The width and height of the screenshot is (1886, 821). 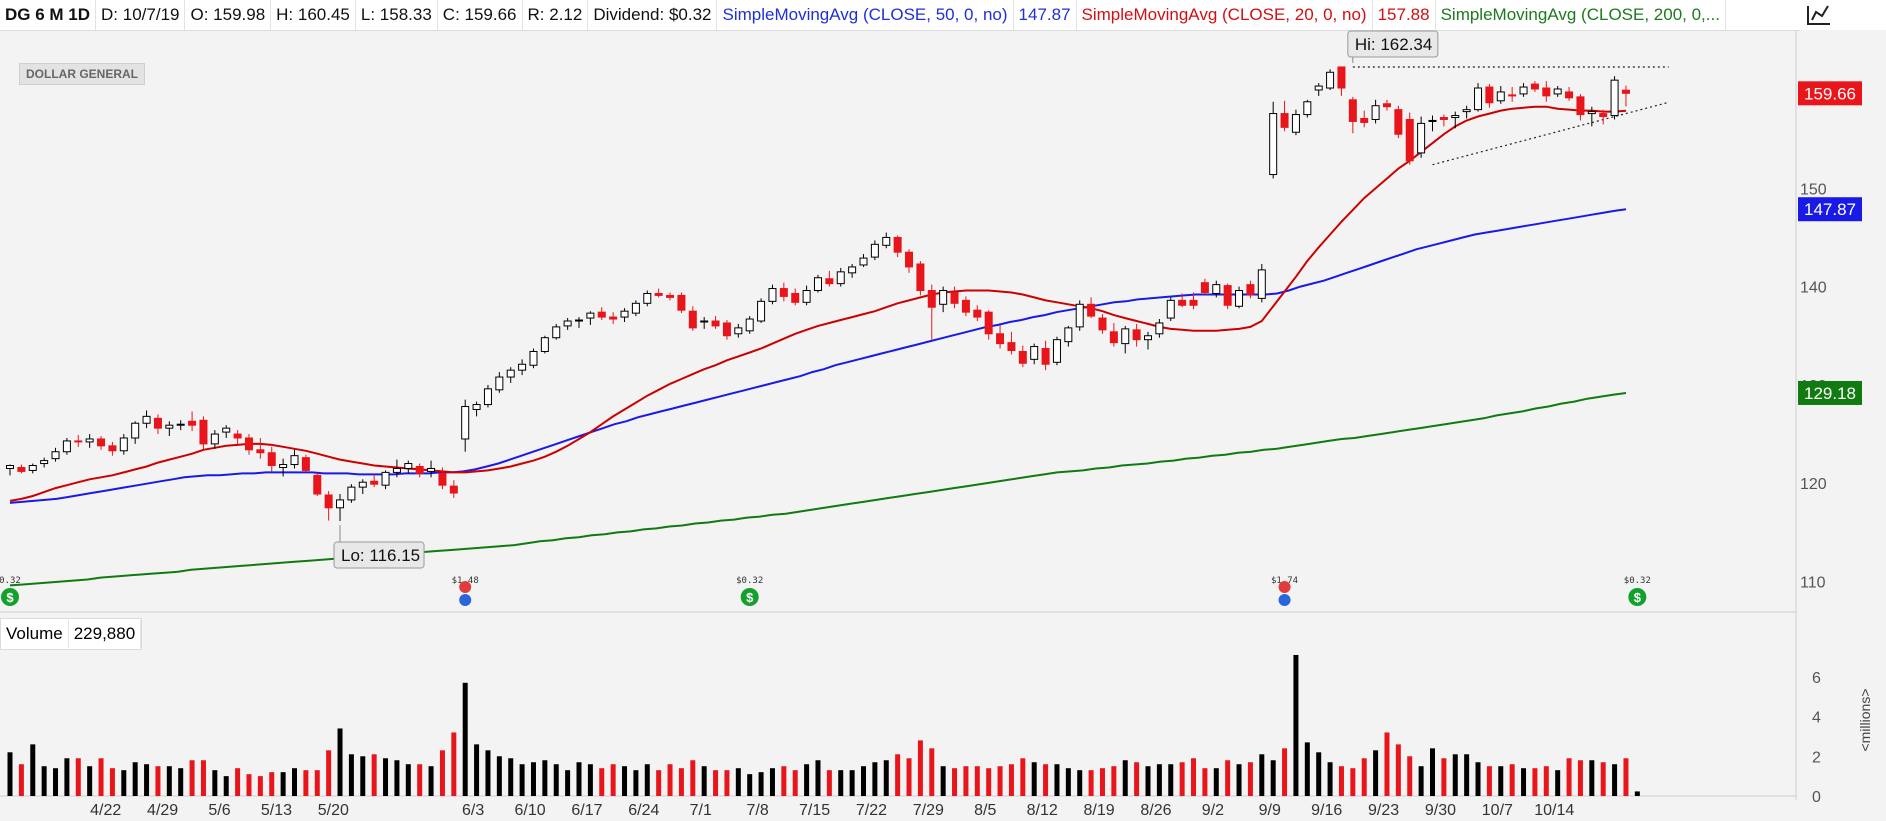 What do you see at coordinates (865, 15) in the screenshot?
I see `sma50-label: SimpleMovingAvg (CLOSE, 50, 0, no)` at bounding box center [865, 15].